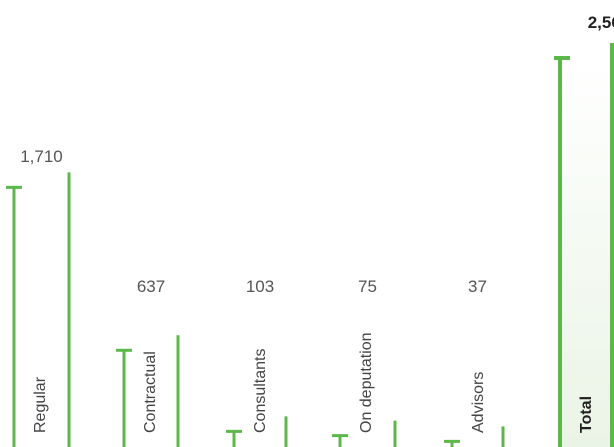 The image size is (614, 447). What do you see at coordinates (151, 286) in the screenshot?
I see `value-label-contractual: 637` at bounding box center [151, 286].